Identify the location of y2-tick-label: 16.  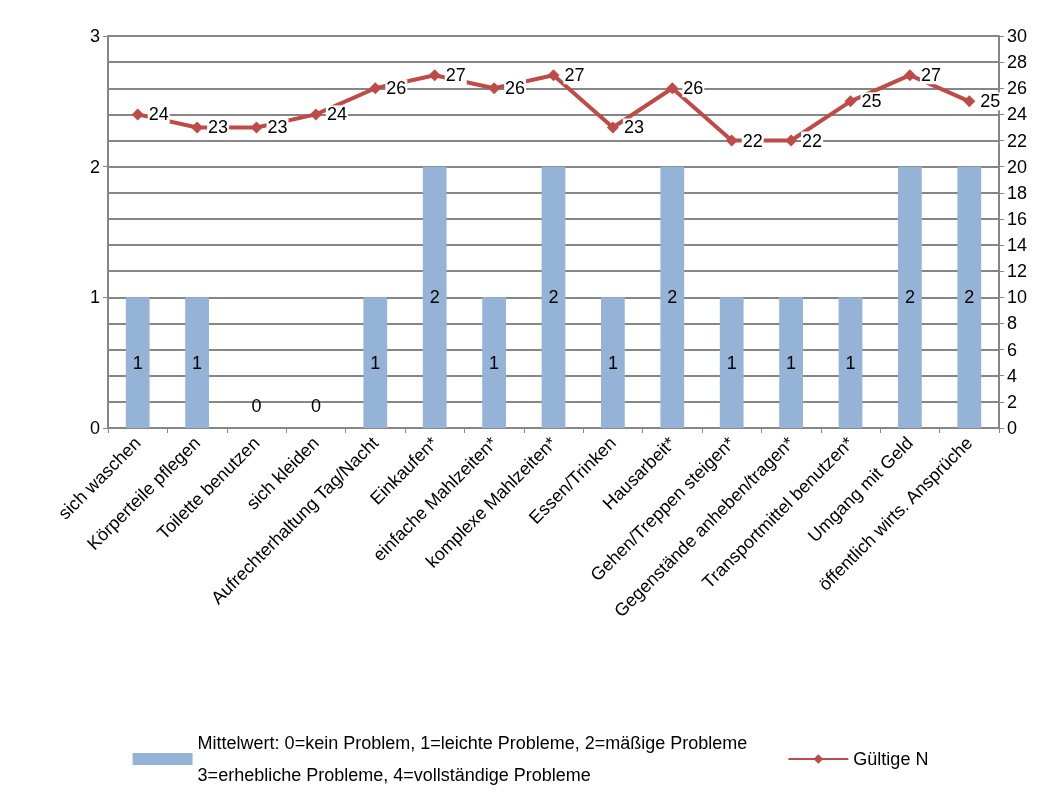
(1017, 218).